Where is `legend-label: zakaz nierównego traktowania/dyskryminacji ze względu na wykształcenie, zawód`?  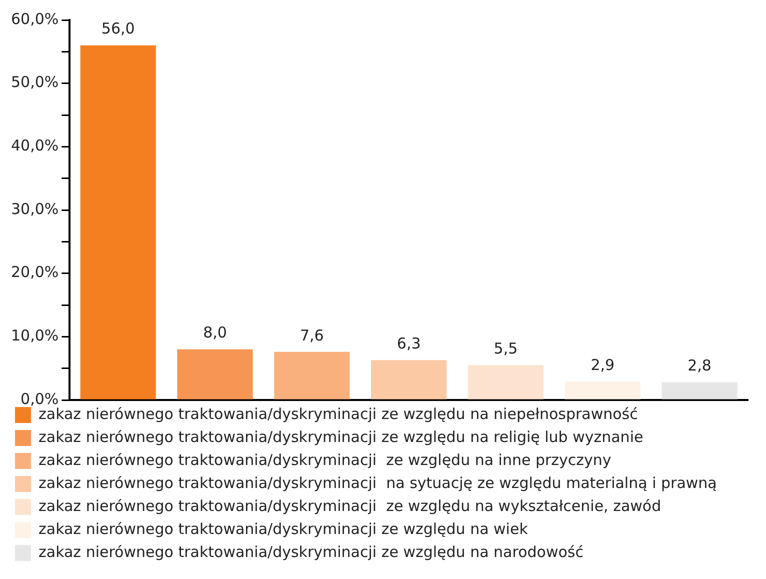 legend-label: zakaz nierównego traktowania/dyskryminacji ze względu na wykształcenie, zawód is located at coordinates (350, 505).